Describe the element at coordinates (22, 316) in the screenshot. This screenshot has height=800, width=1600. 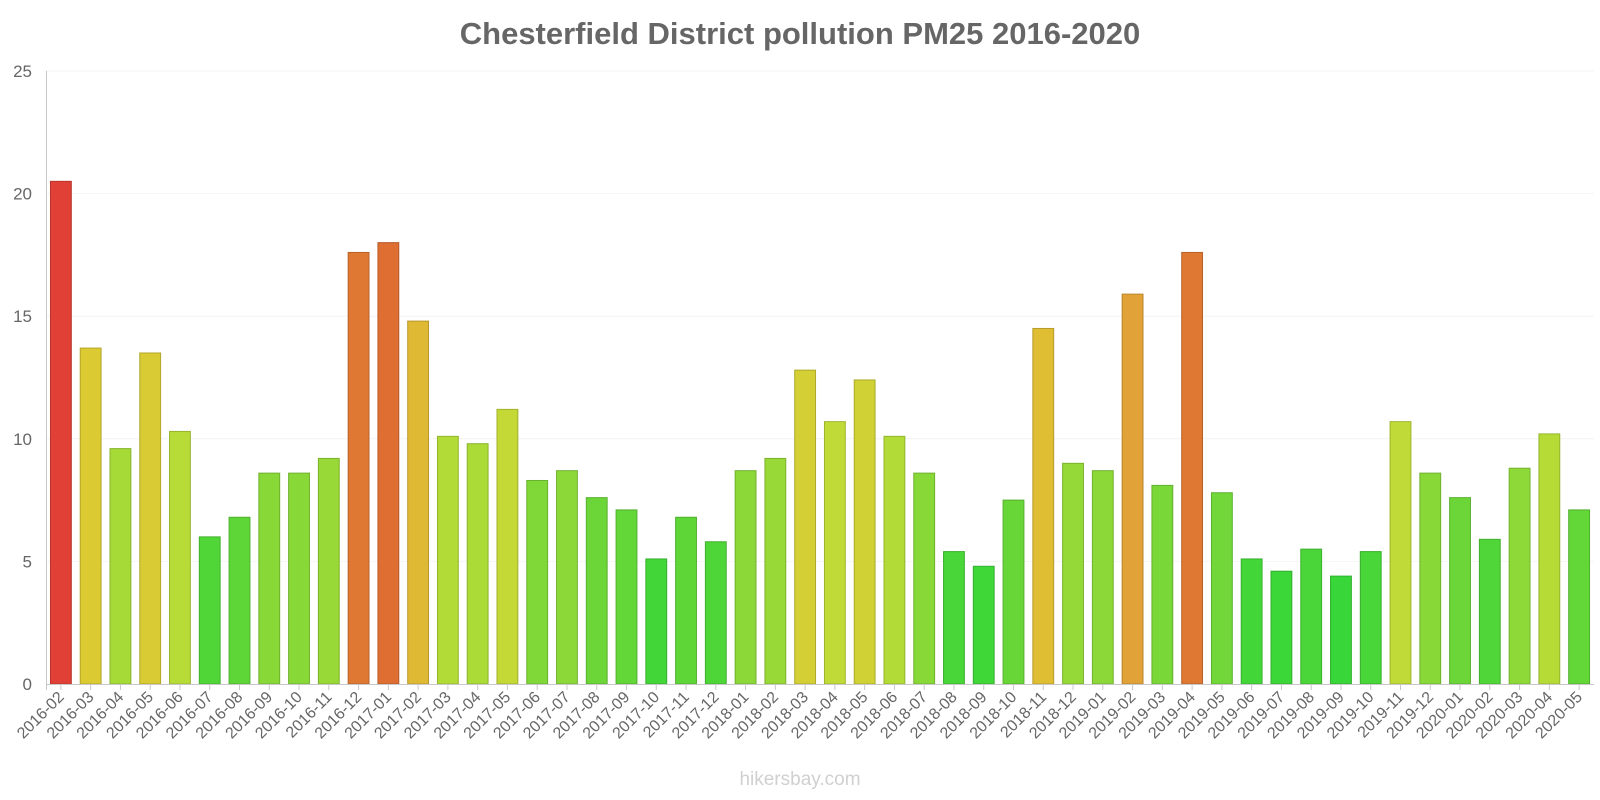
I see `y-tick-label: 15` at that location.